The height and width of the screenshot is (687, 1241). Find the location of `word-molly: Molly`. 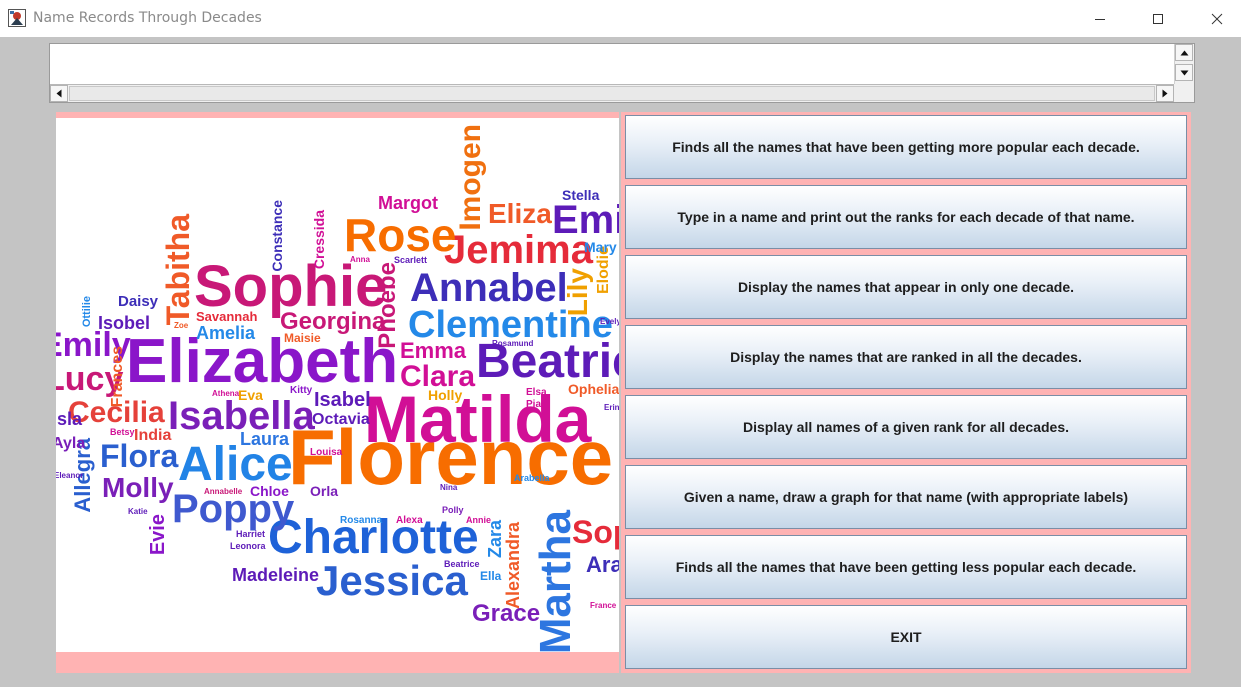

word-molly: Molly is located at coordinates (138, 487).